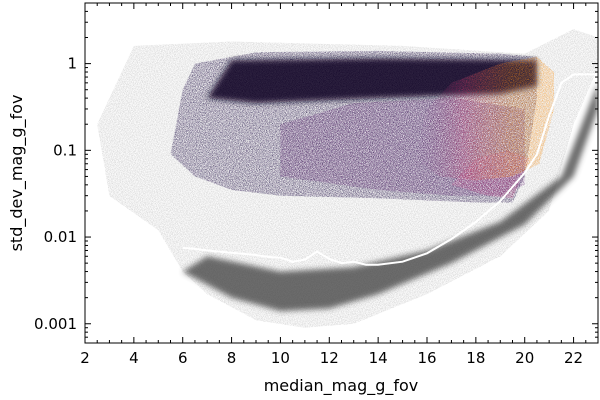 This screenshot has height=400, width=600. What do you see at coordinates (573, 358) in the screenshot?
I see `x-tick-label: 22` at bounding box center [573, 358].